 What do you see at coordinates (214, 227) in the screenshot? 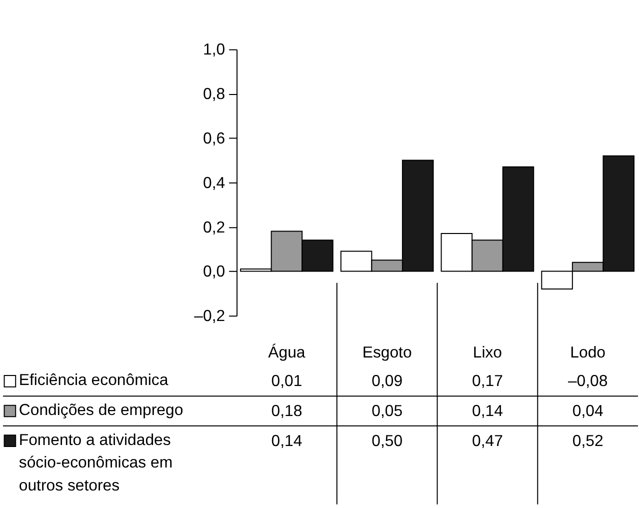
I see `y-tick-label: 0,2` at bounding box center [214, 227].